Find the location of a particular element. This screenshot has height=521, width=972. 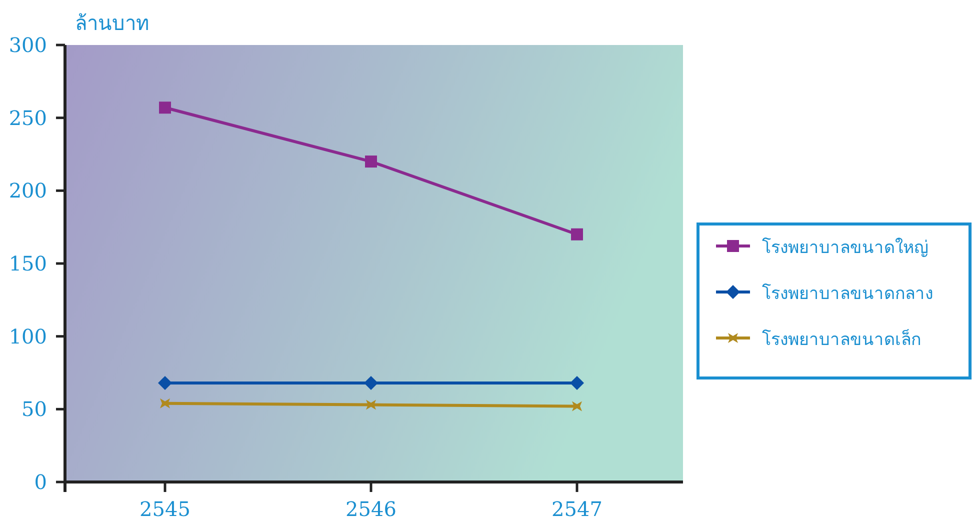

legend-label: โรงพยาบาลขนาดเล็ก is located at coordinates (841, 339).